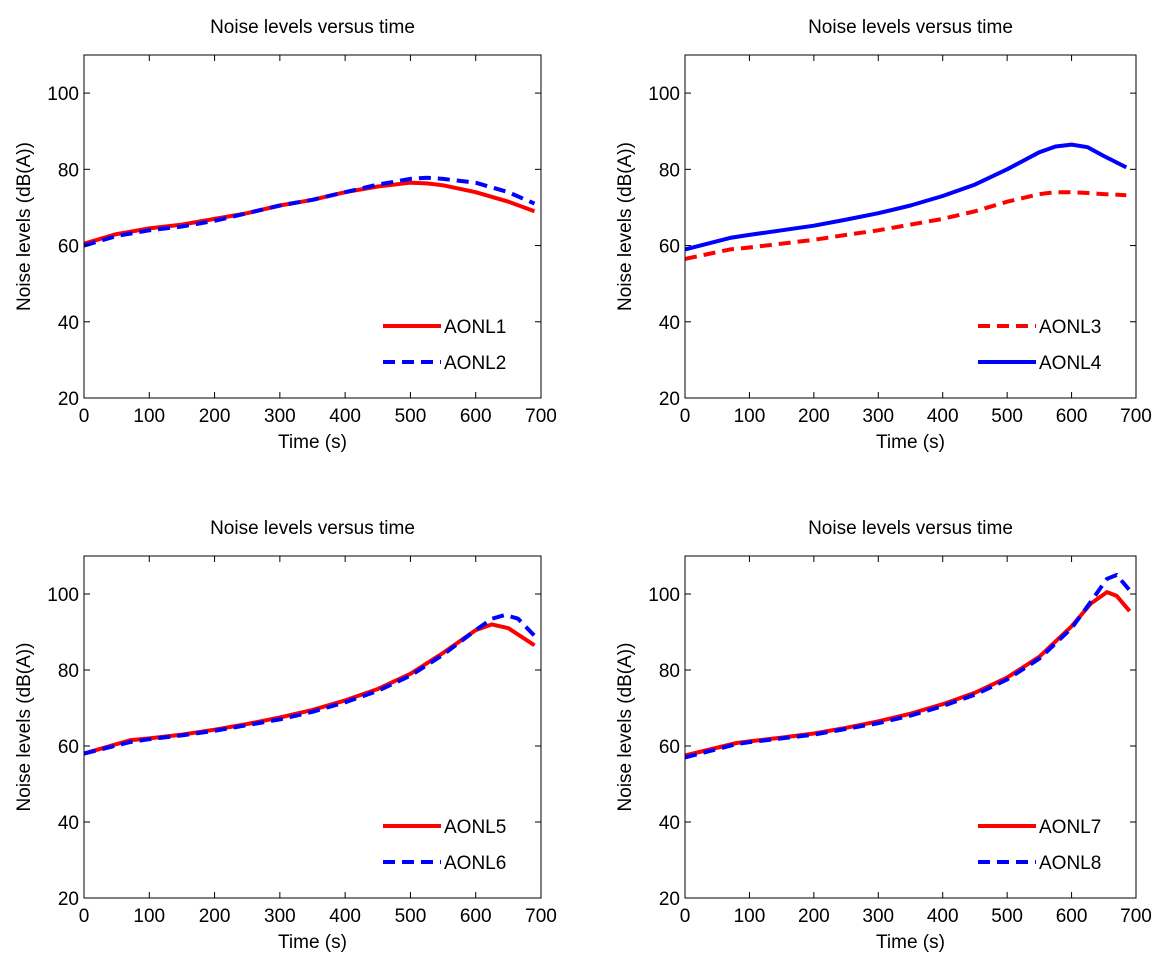 The image size is (1169, 977). I want to click on series-line-aonl1, so click(309, 213).